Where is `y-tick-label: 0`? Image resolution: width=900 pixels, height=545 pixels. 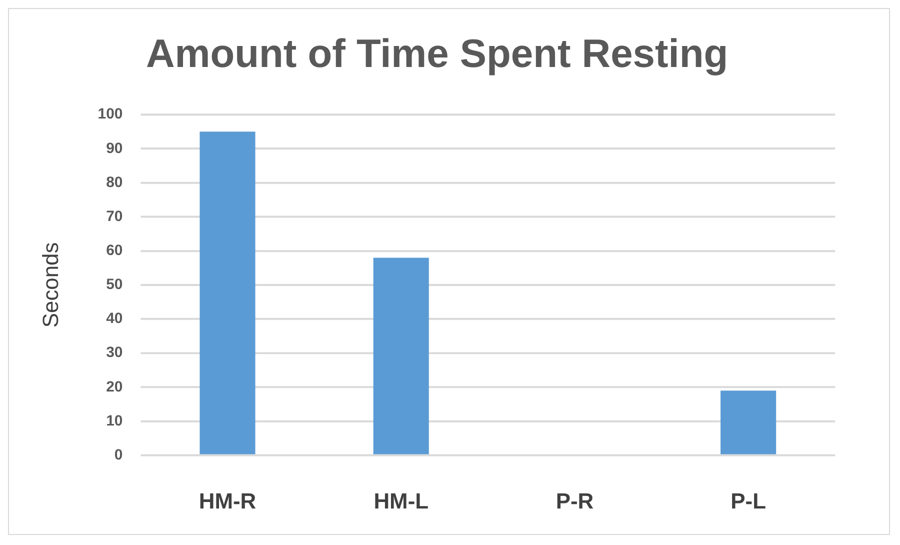
y-tick-label: 0 is located at coordinates (118, 455).